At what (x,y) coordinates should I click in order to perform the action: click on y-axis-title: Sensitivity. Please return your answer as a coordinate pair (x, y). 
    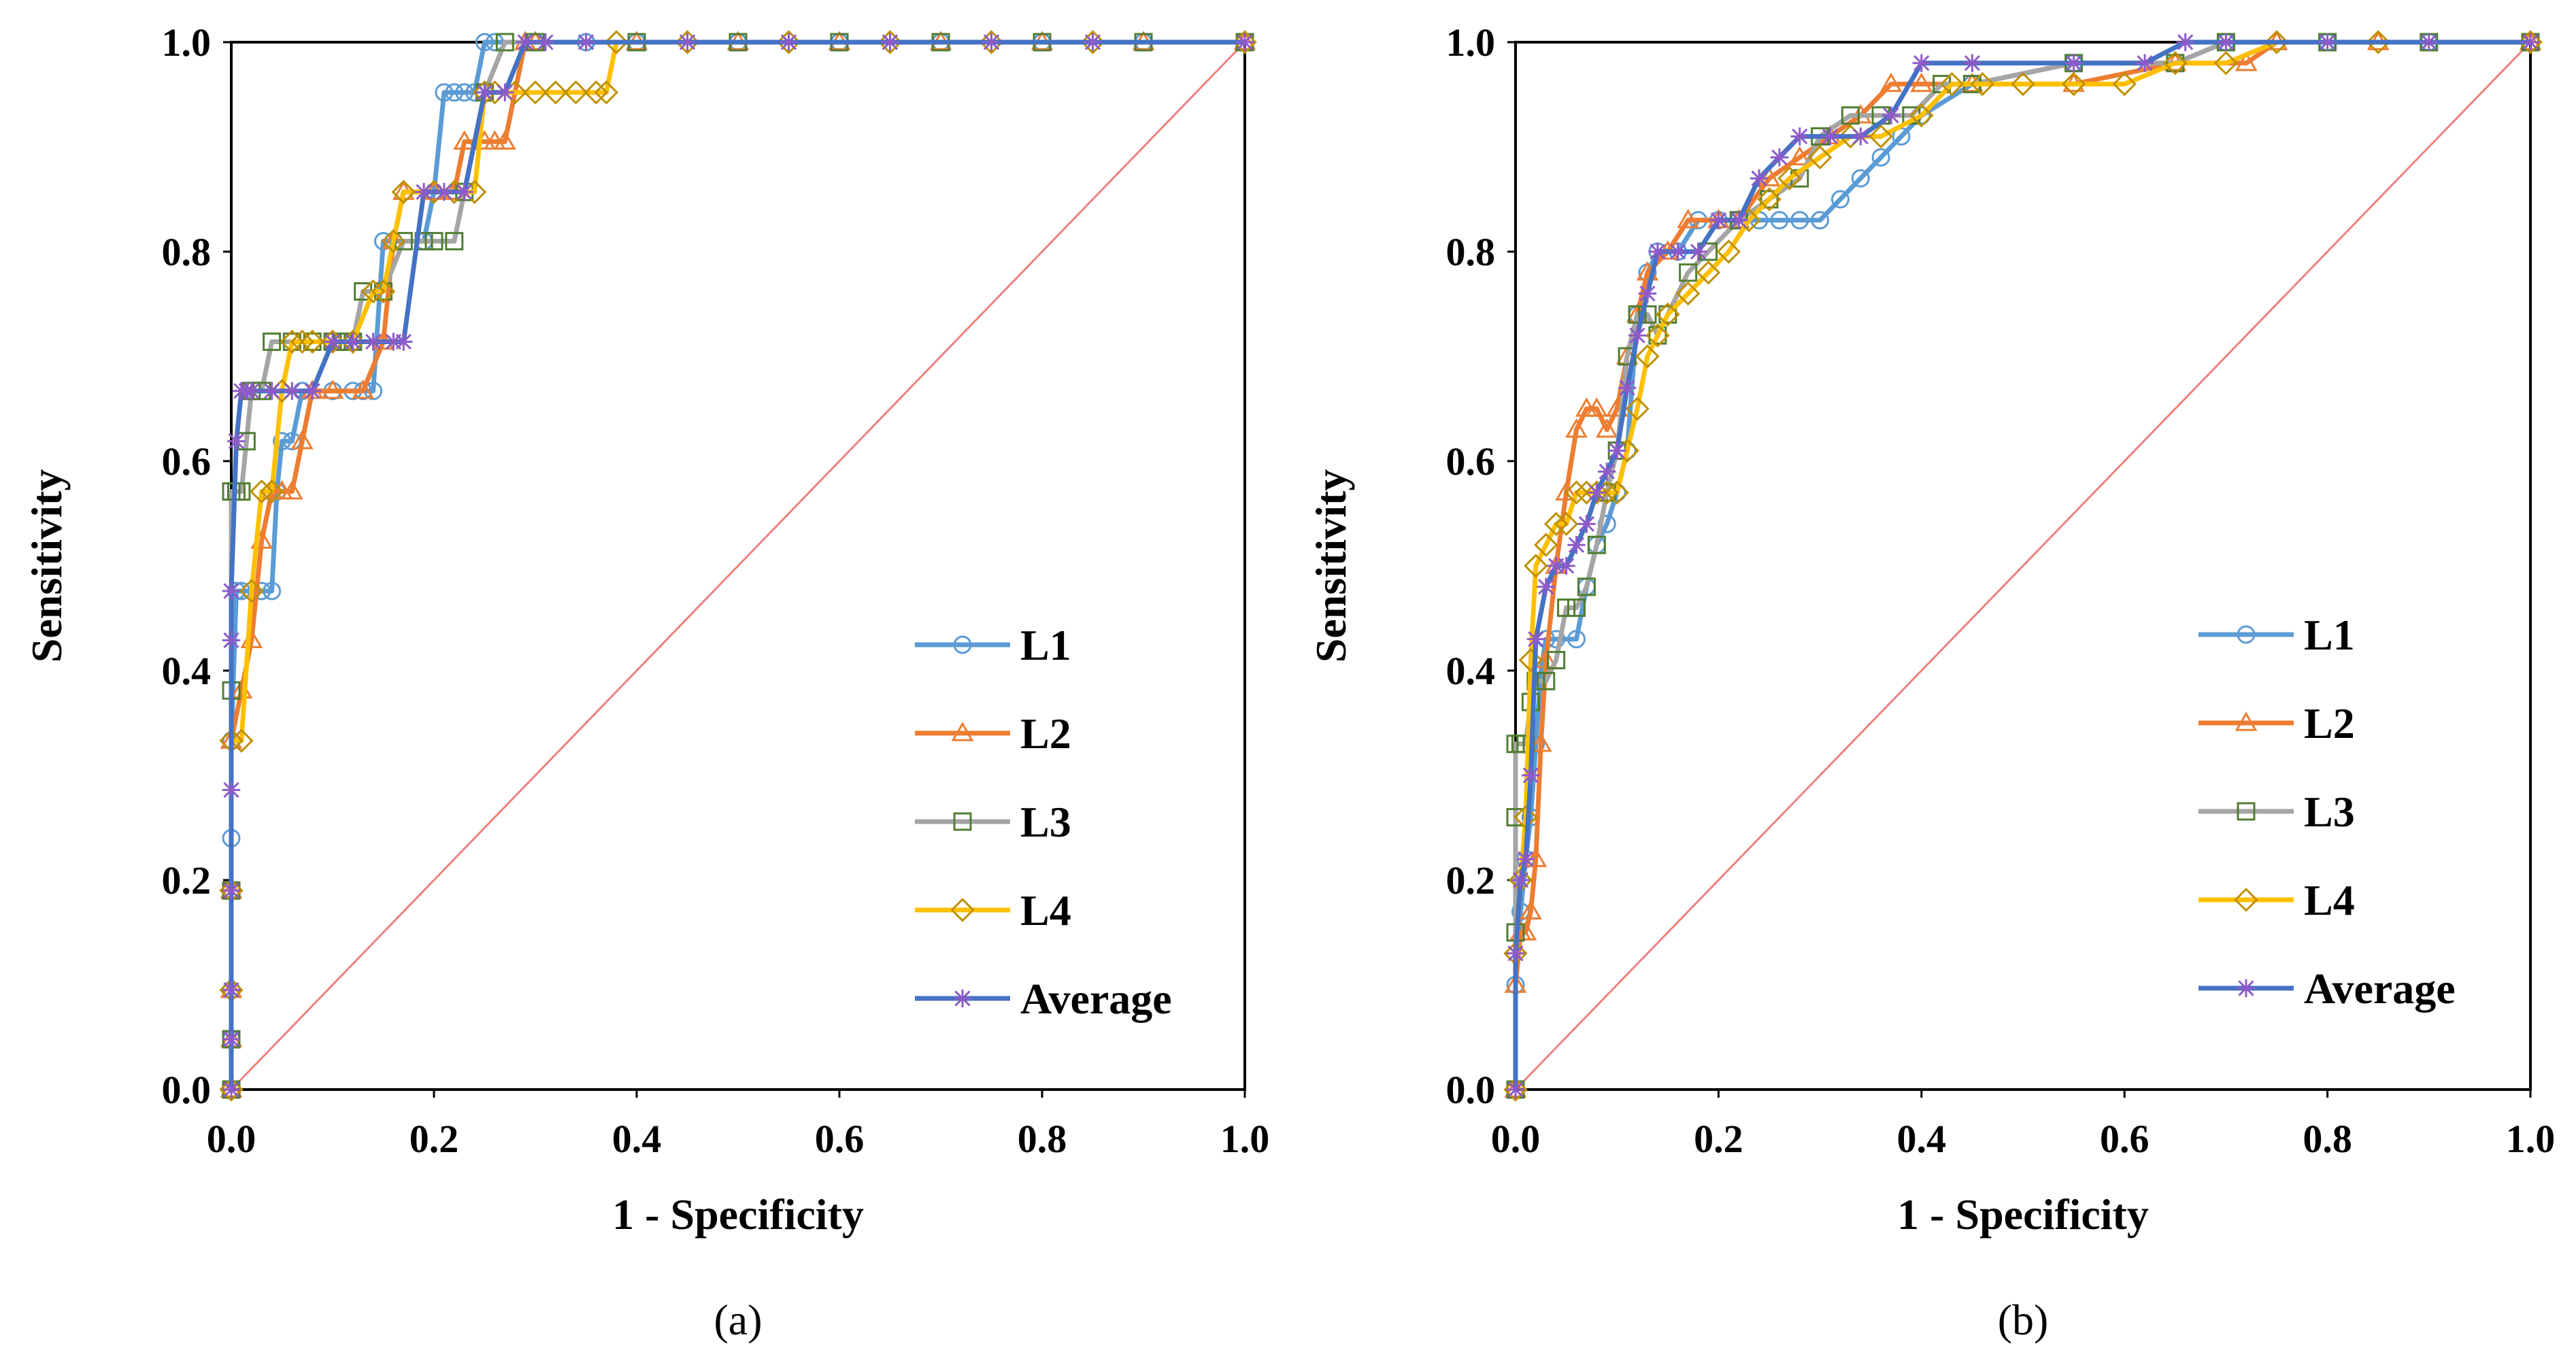
    Looking at the image, I should click on (1331, 565).